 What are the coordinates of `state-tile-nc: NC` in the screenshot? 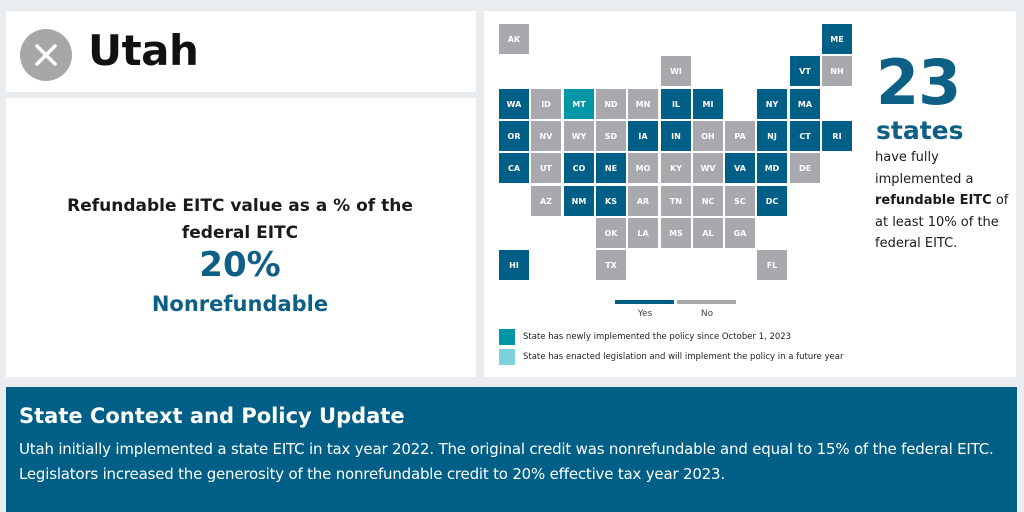 It's located at (708, 201).